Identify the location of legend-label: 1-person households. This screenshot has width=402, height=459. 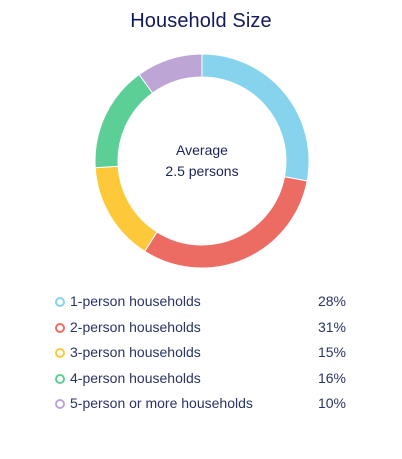
(135, 301).